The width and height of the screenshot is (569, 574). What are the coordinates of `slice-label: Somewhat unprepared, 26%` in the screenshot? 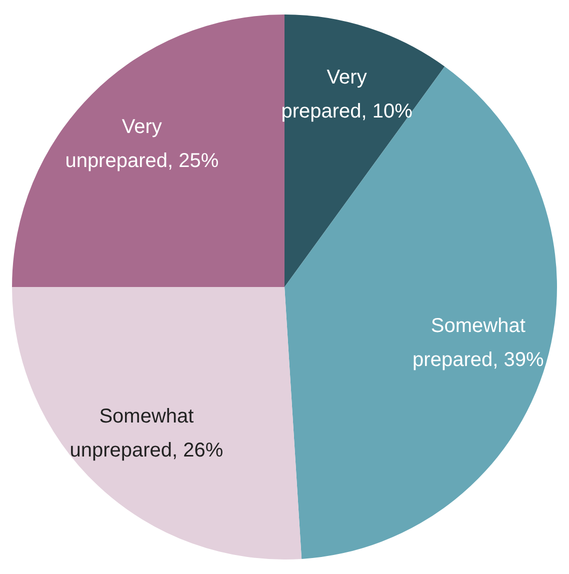 It's located at (147, 434).